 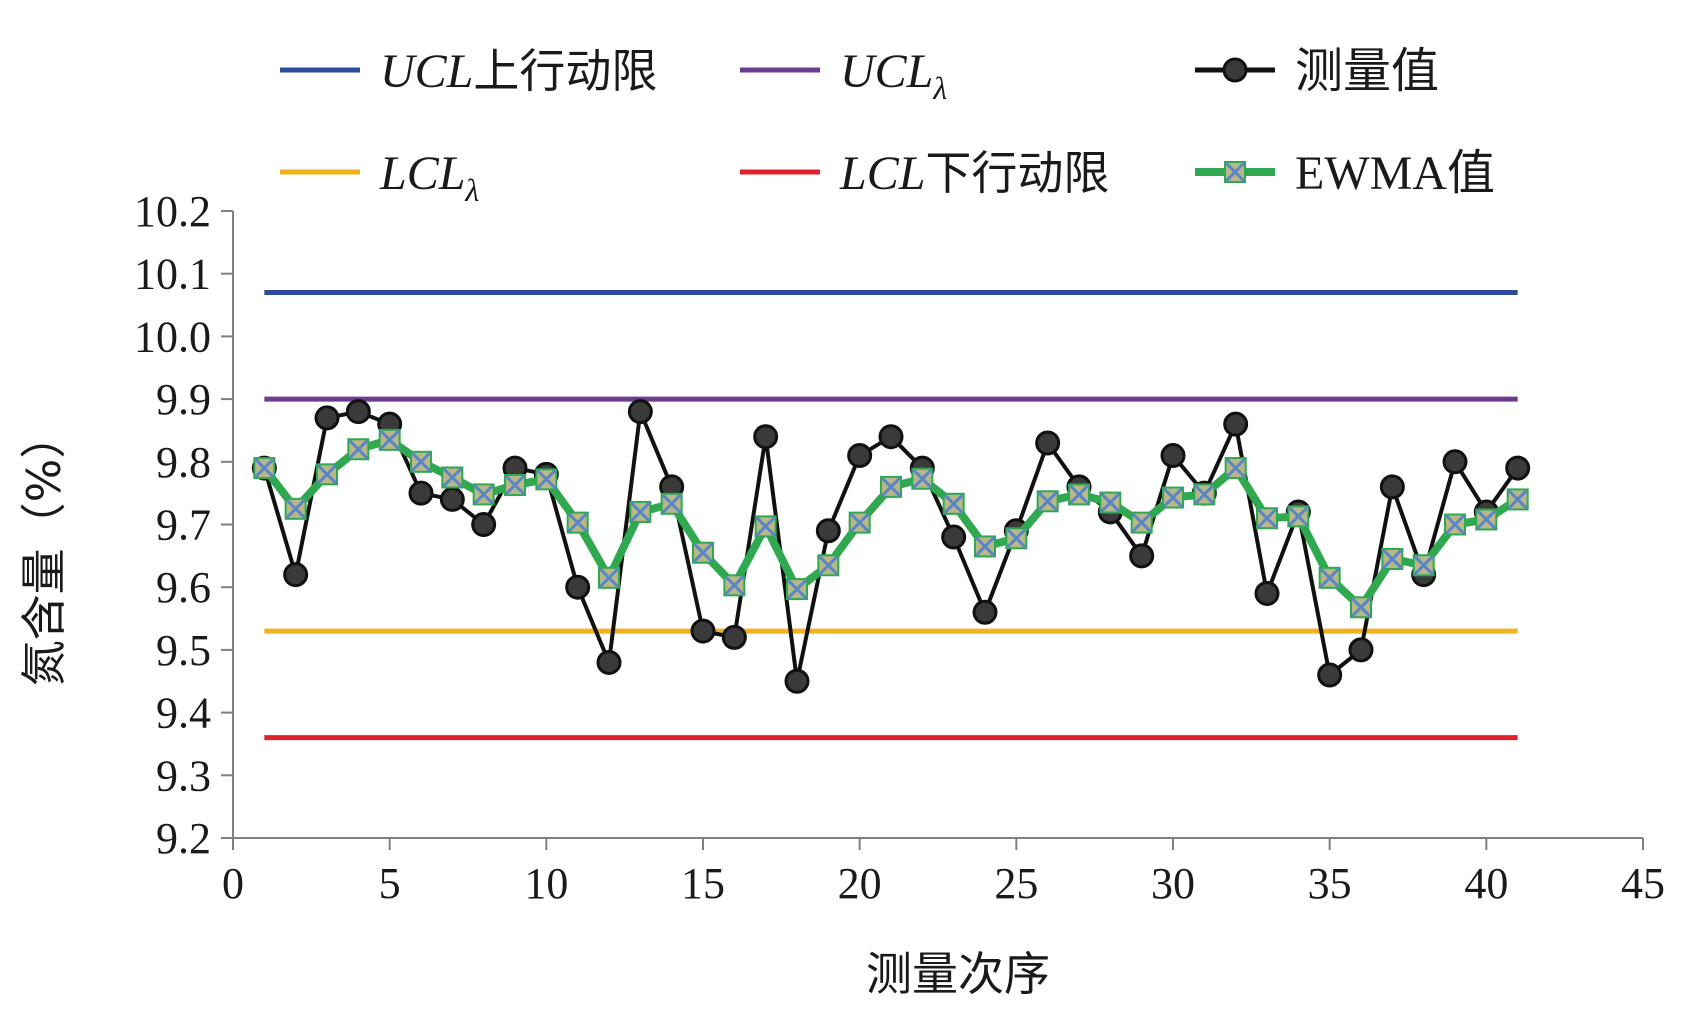 What do you see at coordinates (183, 775) in the screenshot?
I see `y-tick-label: 9.3` at bounding box center [183, 775].